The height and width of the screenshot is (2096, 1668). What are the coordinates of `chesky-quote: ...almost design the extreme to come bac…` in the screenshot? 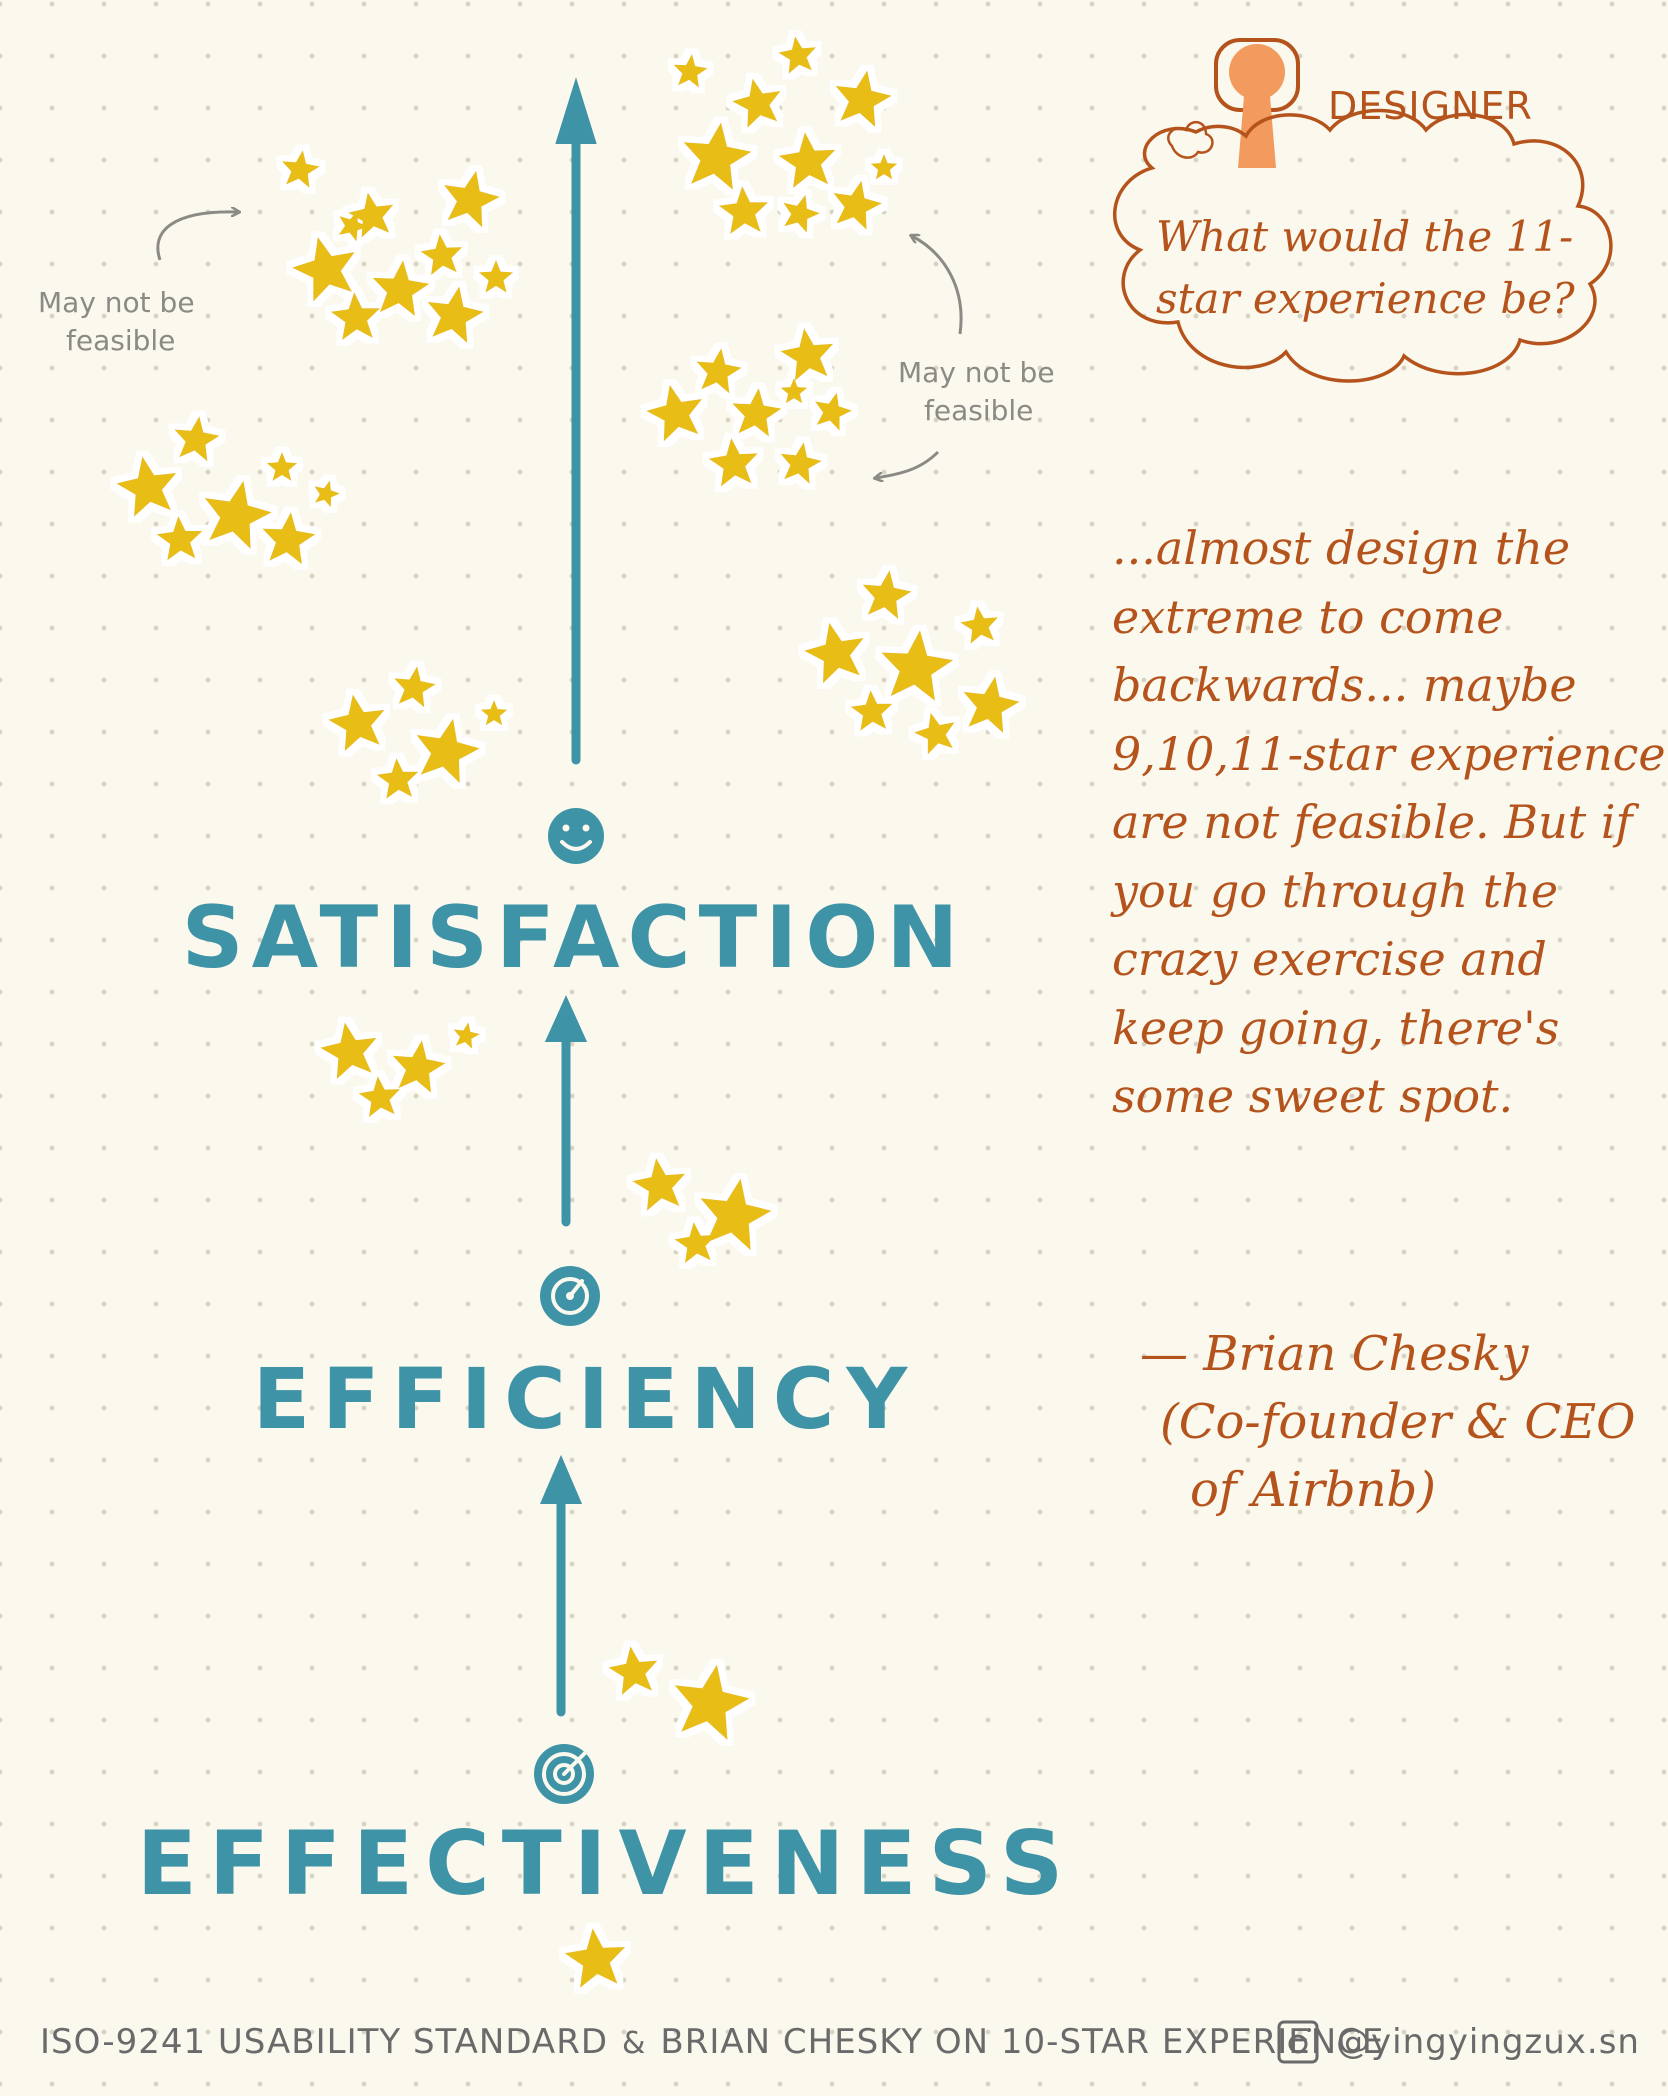 It's located at (1390, 822).